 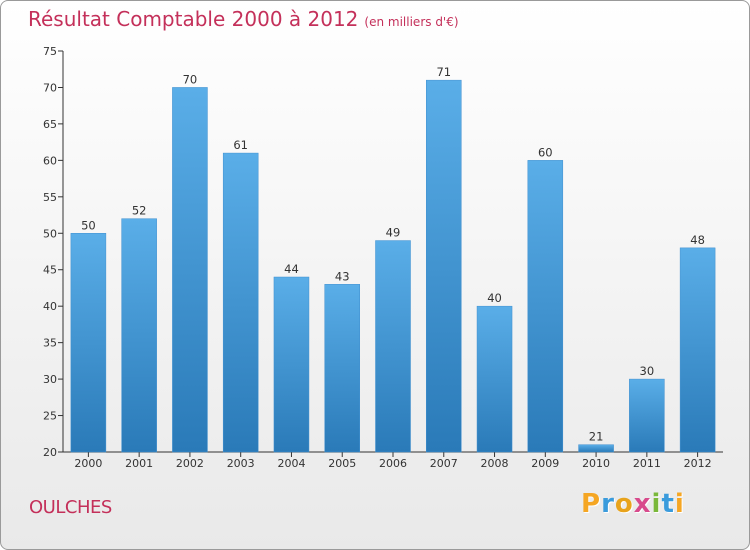 I want to click on bar-value-label: 61, so click(x=240, y=145).